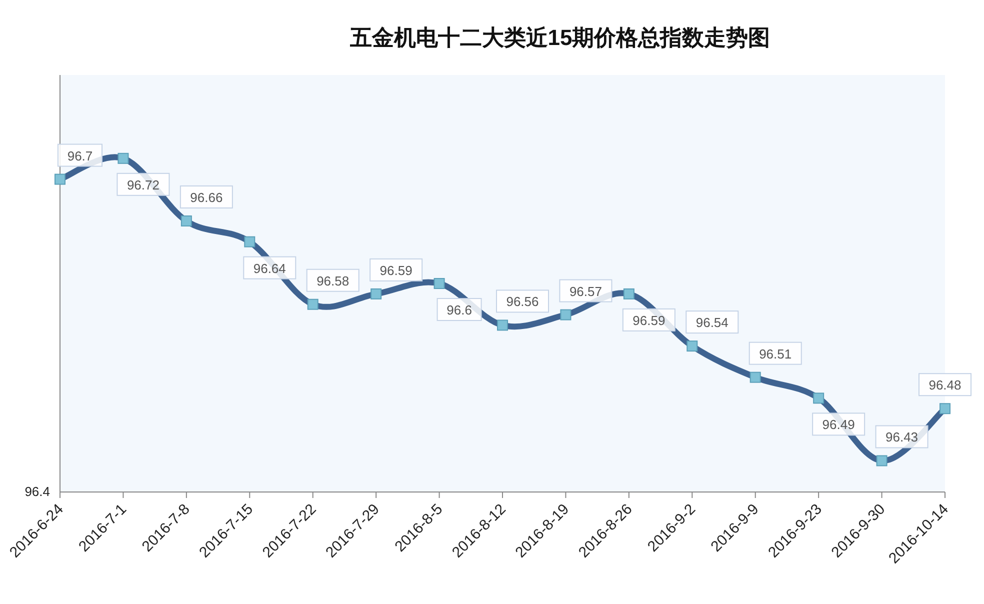 The width and height of the screenshot is (984, 604). I want to click on data-label: 96.49, so click(838, 424).